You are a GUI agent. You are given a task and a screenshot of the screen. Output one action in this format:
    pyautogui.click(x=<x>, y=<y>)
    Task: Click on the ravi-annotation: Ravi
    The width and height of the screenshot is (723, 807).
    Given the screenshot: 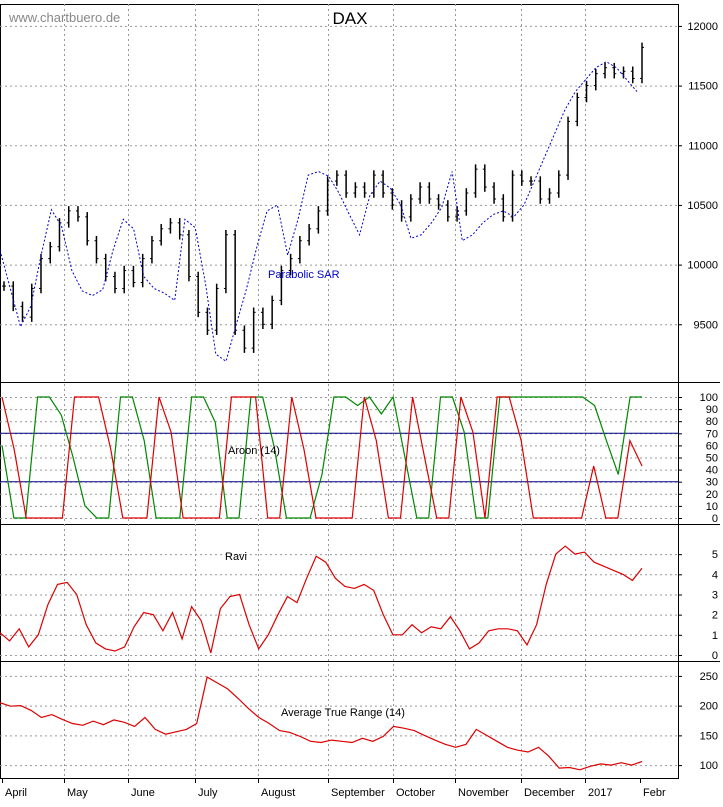 What is the action you would take?
    pyautogui.click(x=236, y=557)
    